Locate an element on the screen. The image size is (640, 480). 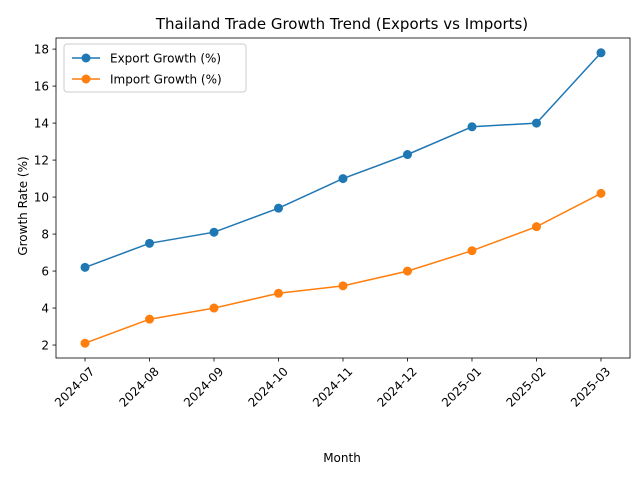
y-tick-label: 2 is located at coordinates (45, 346).